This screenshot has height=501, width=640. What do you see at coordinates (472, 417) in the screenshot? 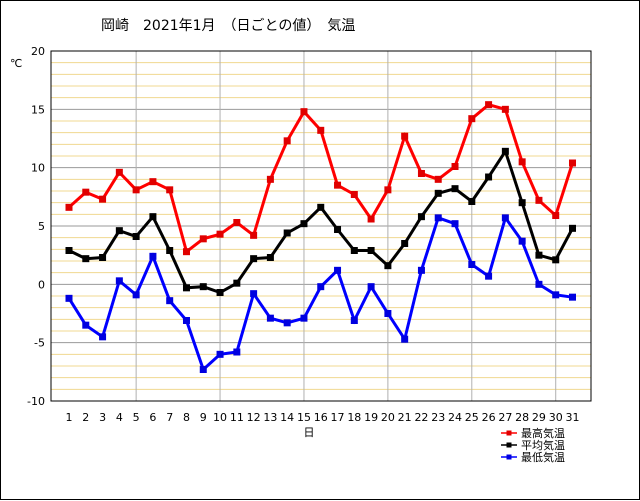
I see `x-tick-label: 25` at bounding box center [472, 417].